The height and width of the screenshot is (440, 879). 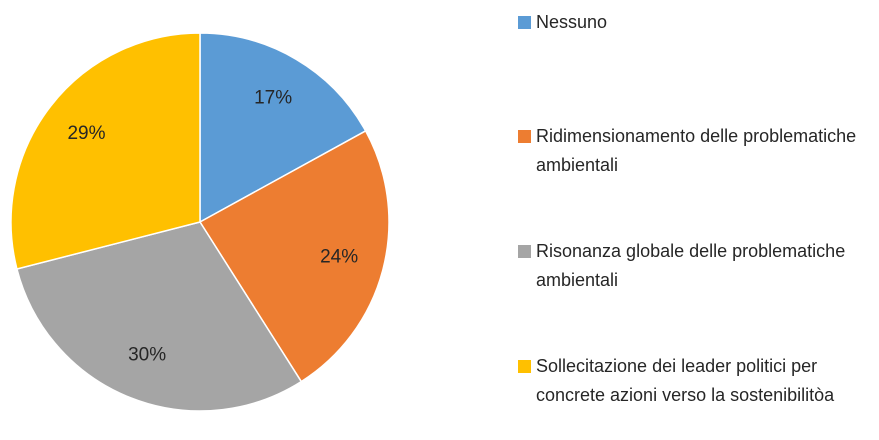 I want to click on data-label: 24%, so click(x=339, y=257).